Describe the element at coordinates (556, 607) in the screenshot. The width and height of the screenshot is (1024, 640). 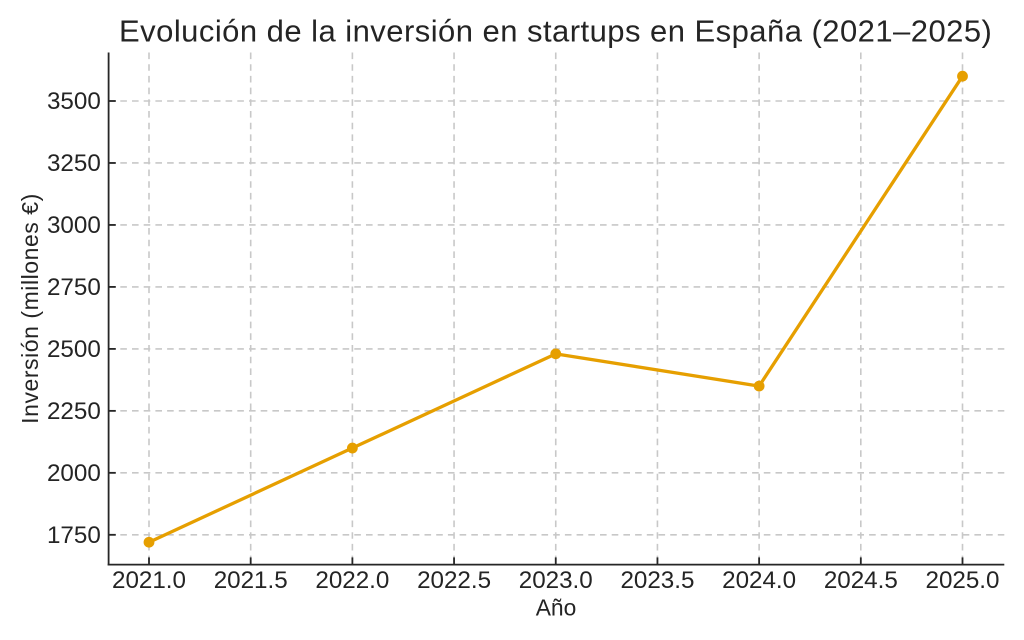
I see `svg-text: Año` at that location.